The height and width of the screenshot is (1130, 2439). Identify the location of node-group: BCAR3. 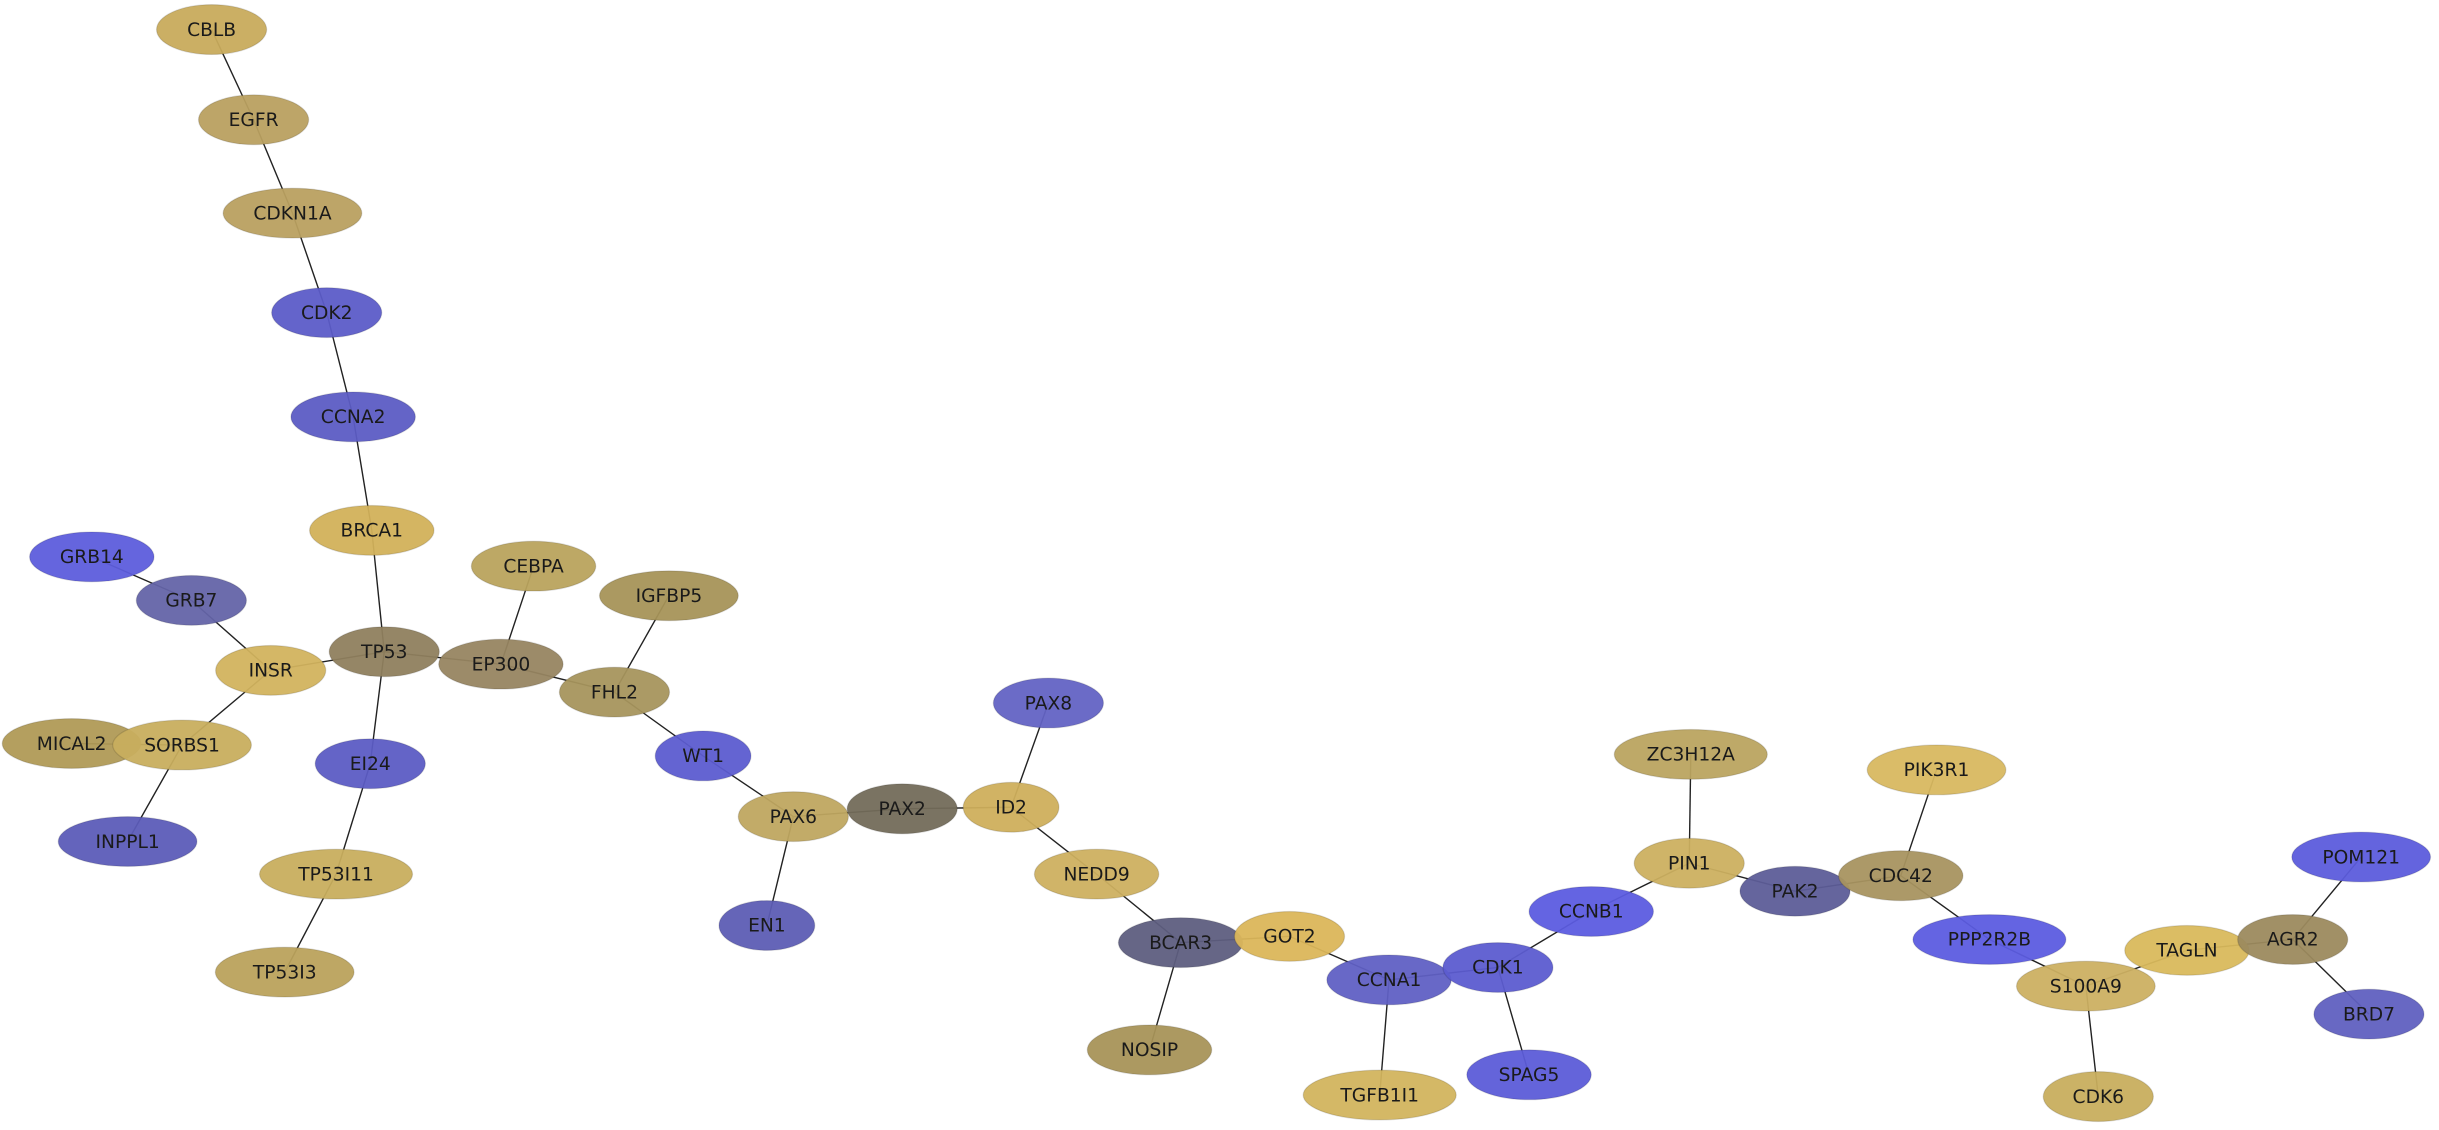
(1180, 943).